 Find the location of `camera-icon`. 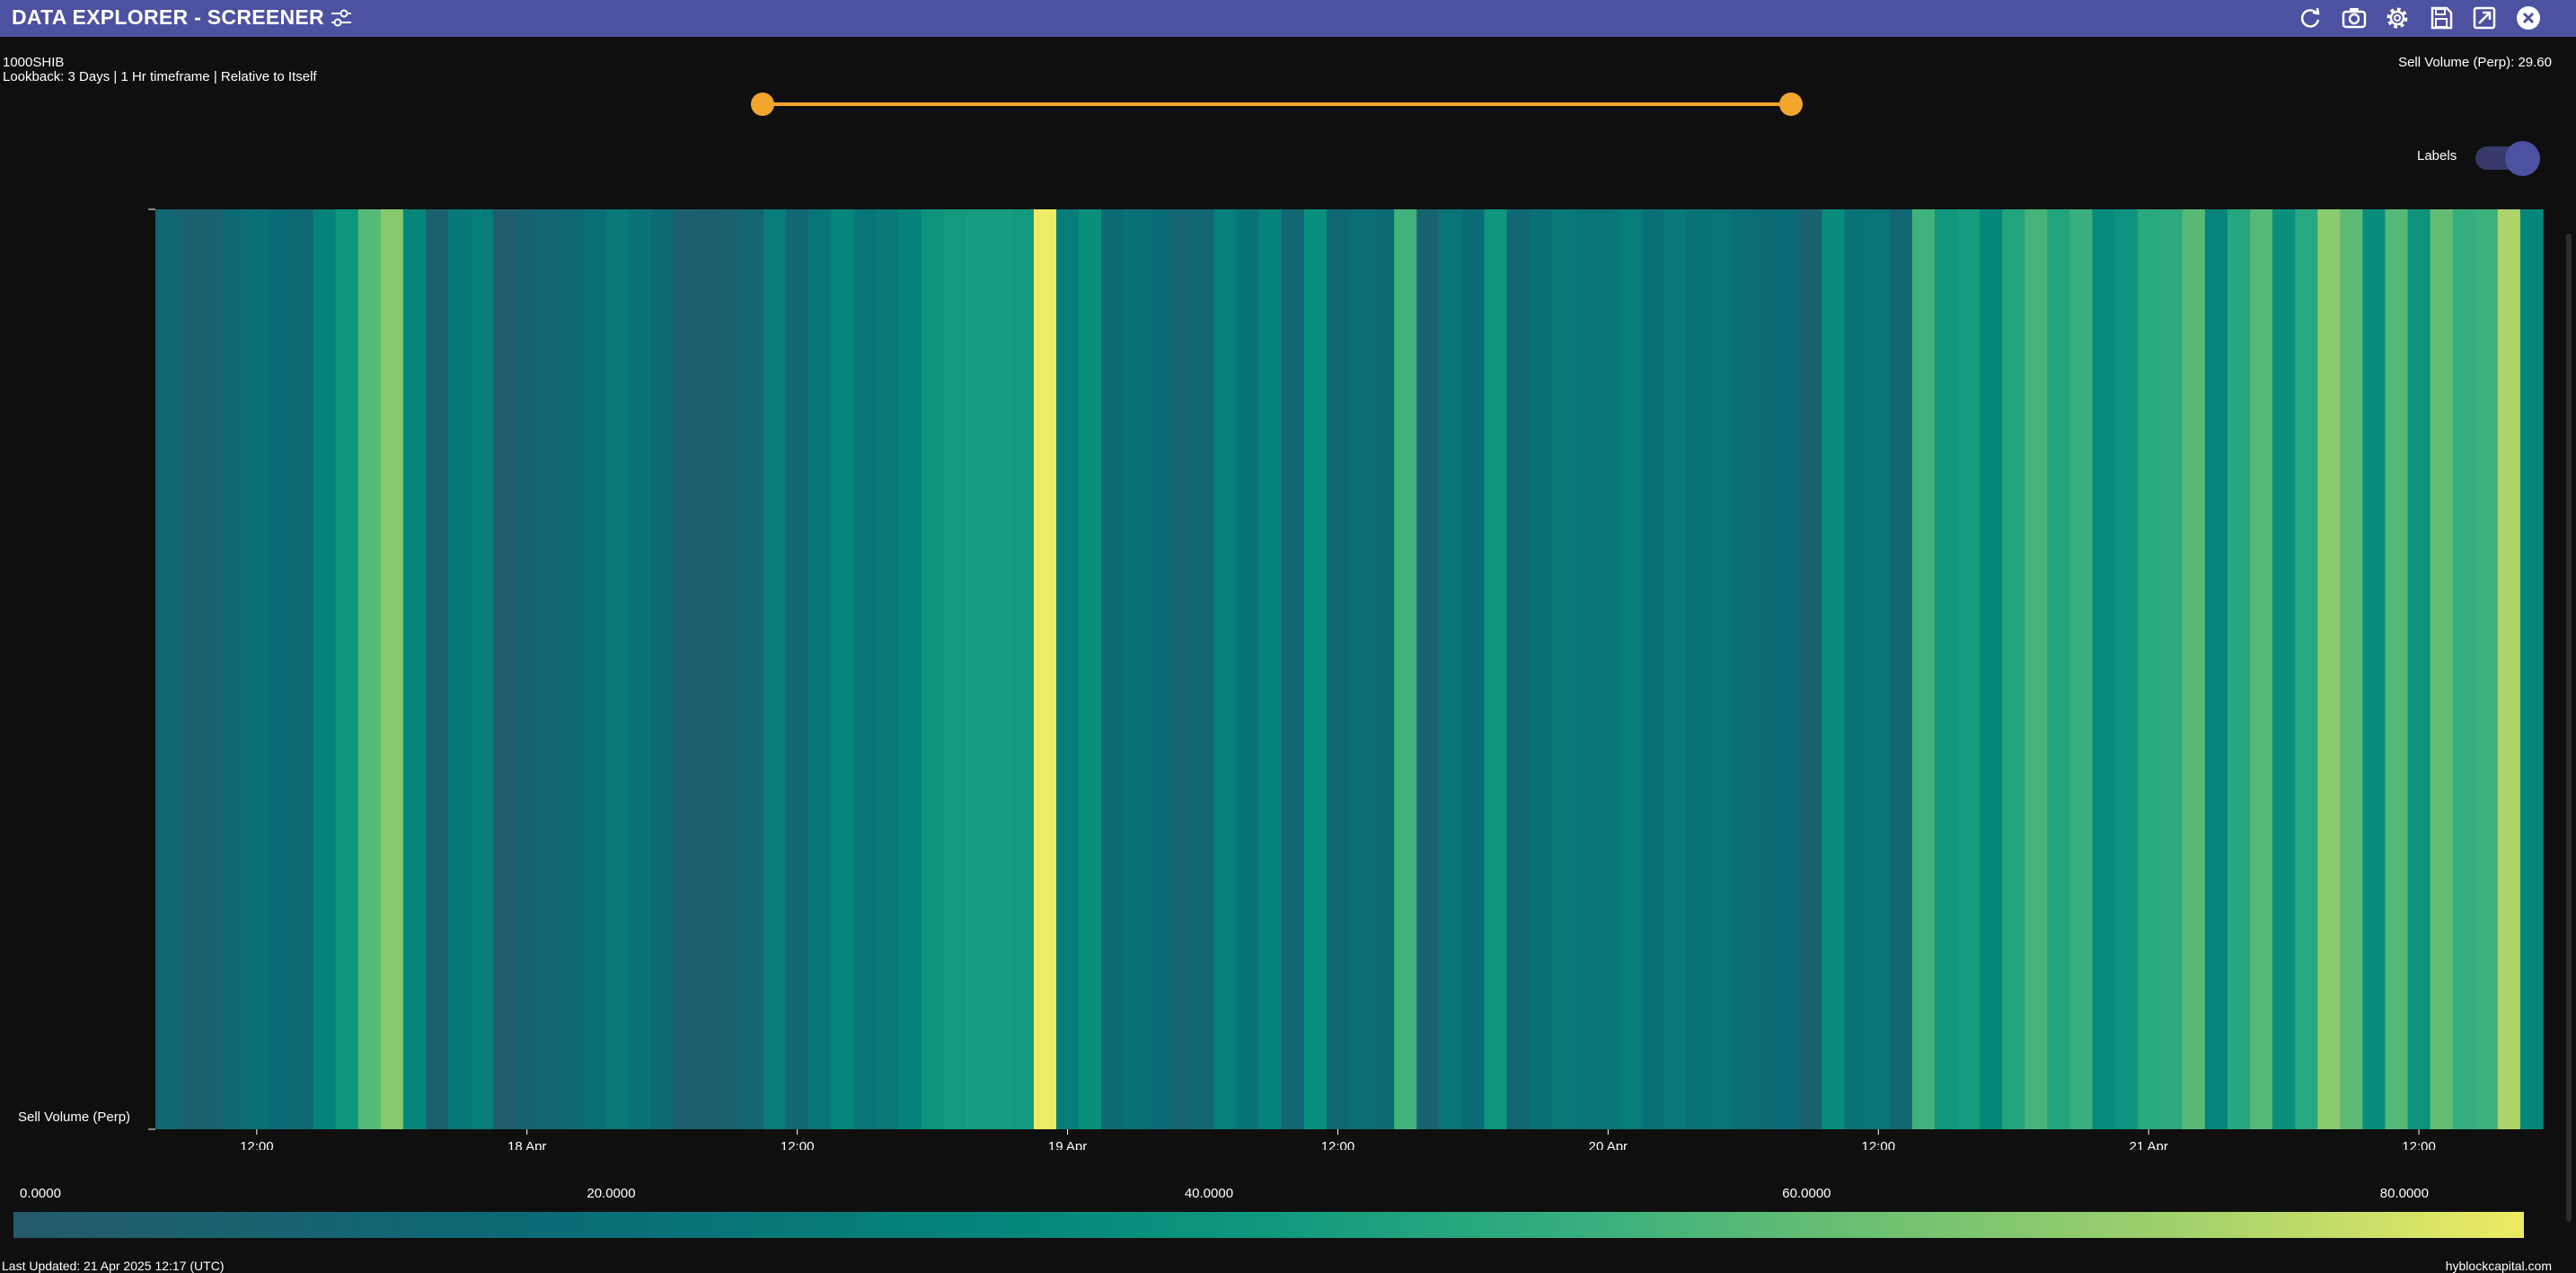

camera-icon is located at coordinates (2354, 17).